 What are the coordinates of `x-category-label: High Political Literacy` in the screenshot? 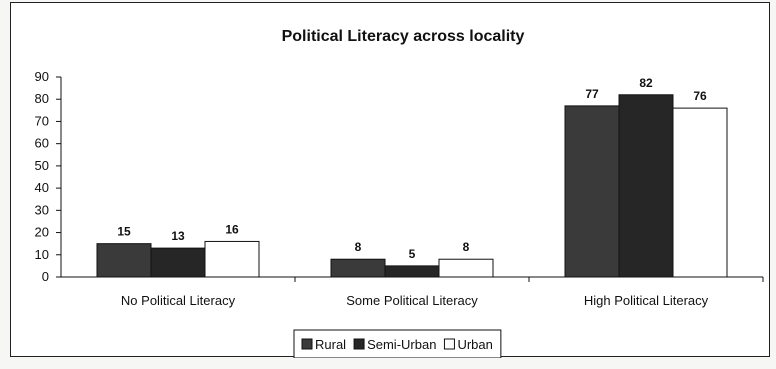 It's located at (646, 300).